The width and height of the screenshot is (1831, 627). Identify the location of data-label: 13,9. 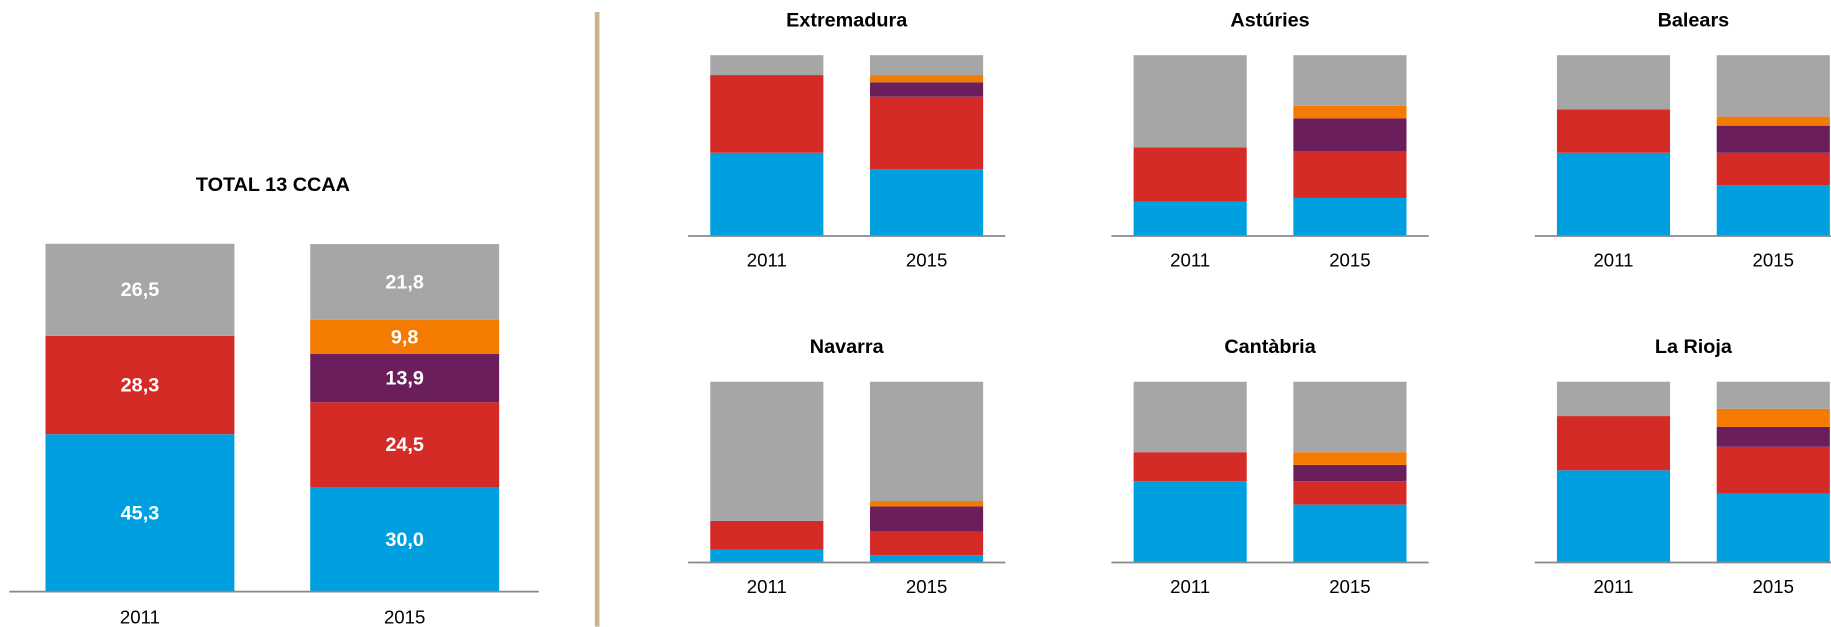
(404, 378).